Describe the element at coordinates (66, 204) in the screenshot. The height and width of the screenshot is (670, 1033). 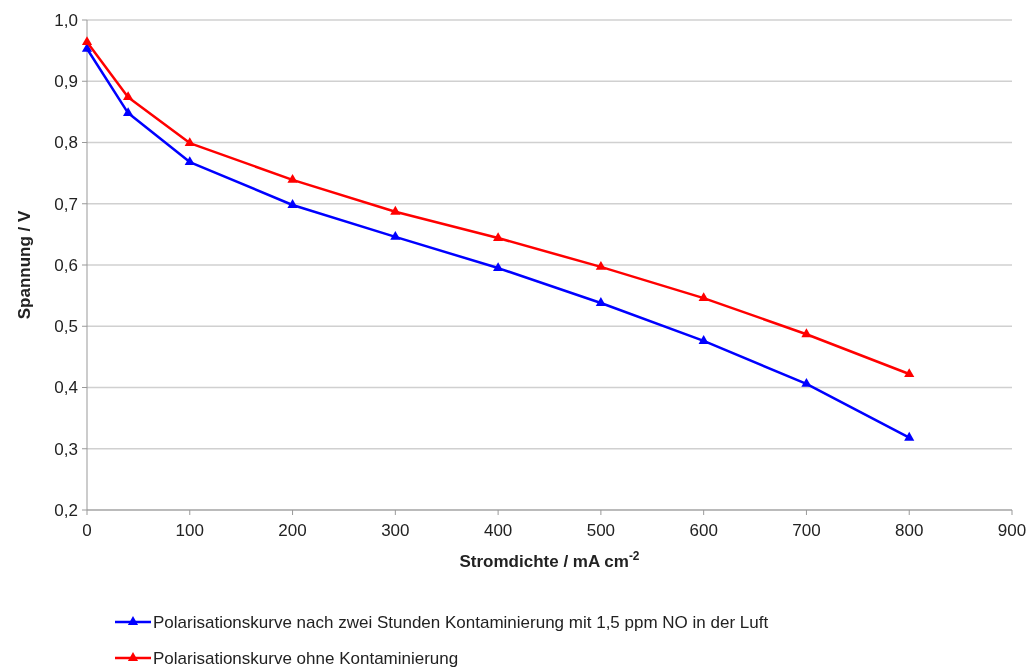
I see `y-tick-label: 0,7` at that location.